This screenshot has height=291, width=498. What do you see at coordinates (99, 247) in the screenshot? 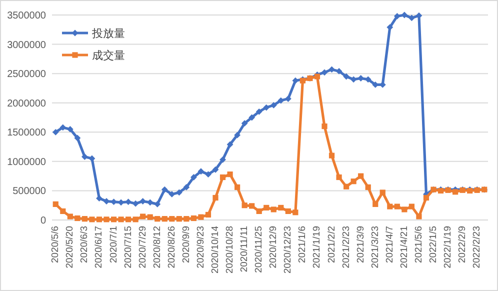
I see `x-tick-label: 2020/6/17` at bounding box center [99, 247].